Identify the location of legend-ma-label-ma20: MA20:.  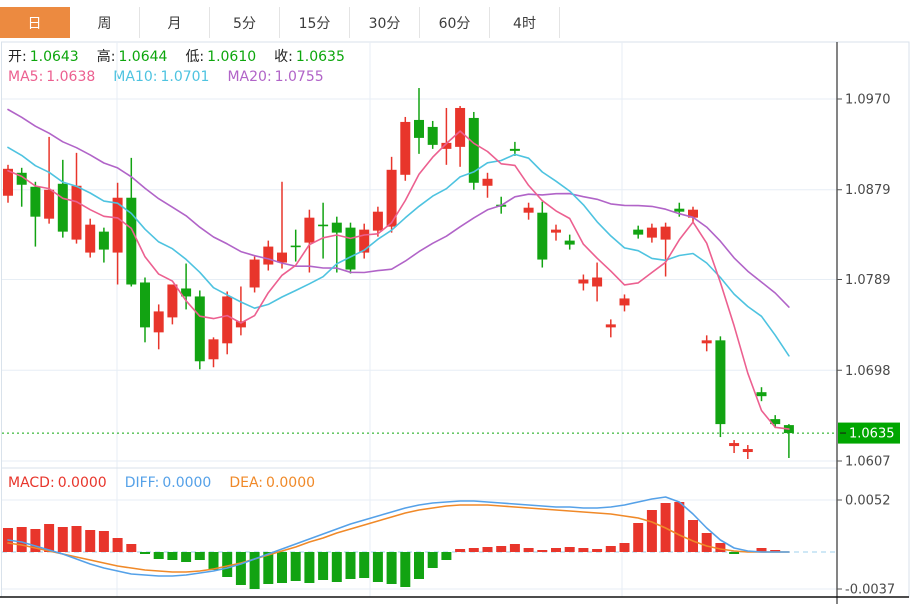
(249, 77).